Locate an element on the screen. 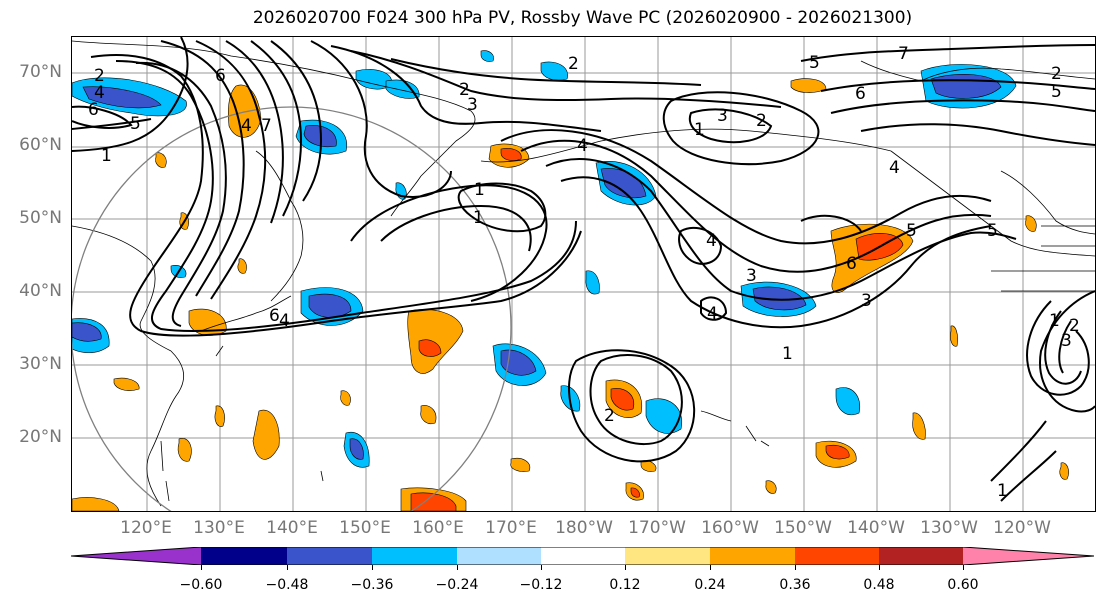 This screenshot has width=1105, height=604. colorbar-tick-label: −0.24 is located at coordinates (457, 585).